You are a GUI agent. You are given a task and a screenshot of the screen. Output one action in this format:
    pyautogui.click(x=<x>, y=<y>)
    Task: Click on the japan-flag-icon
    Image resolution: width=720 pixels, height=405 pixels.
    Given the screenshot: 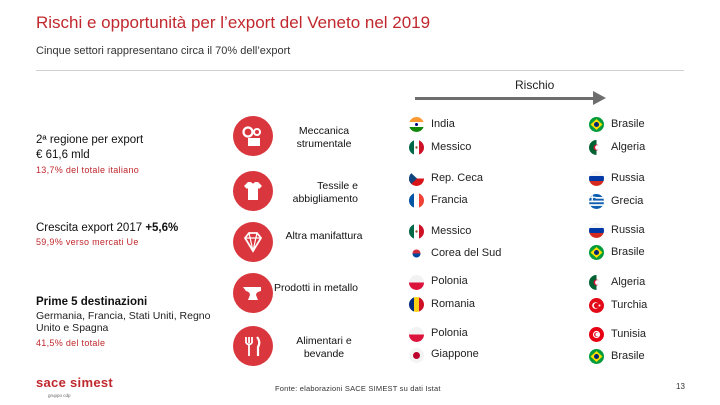 What is the action you would take?
    pyautogui.click(x=416, y=355)
    